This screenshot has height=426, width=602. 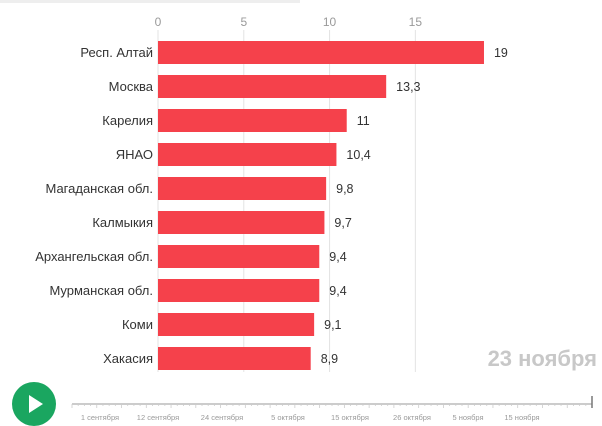 I want to click on value-label: 9,1, so click(x=332, y=325).